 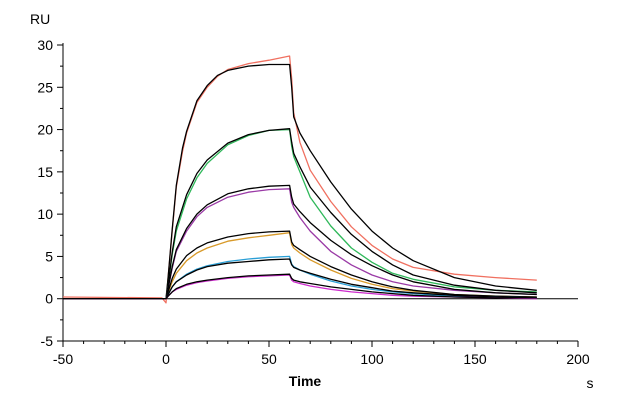 What do you see at coordinates (45, 172) in the screenshot?
I see `y-tick-label: 15` at bounding box center [45, 172].